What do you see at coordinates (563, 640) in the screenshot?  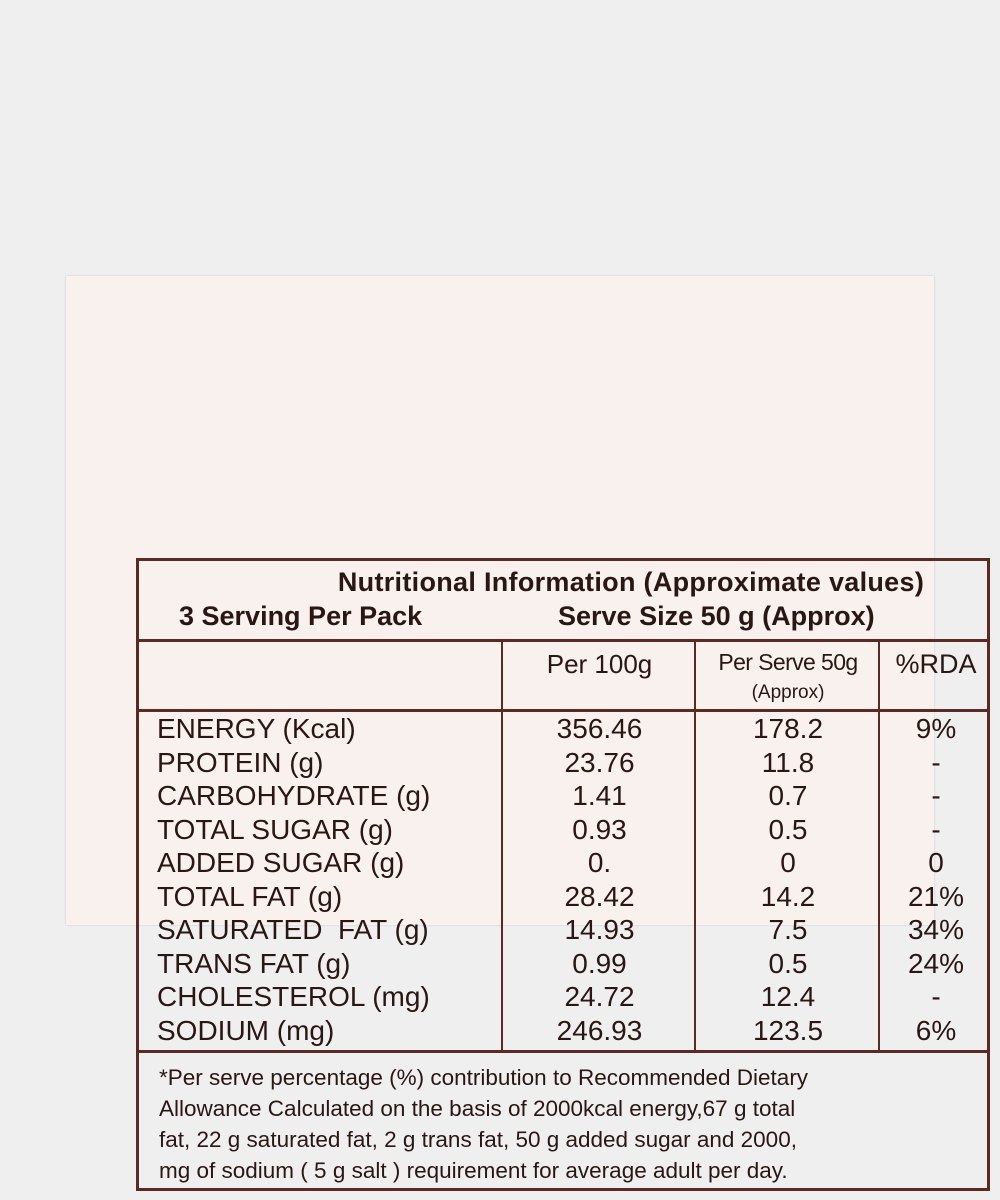 I see `header-divider` at bounding box center [563, 640].